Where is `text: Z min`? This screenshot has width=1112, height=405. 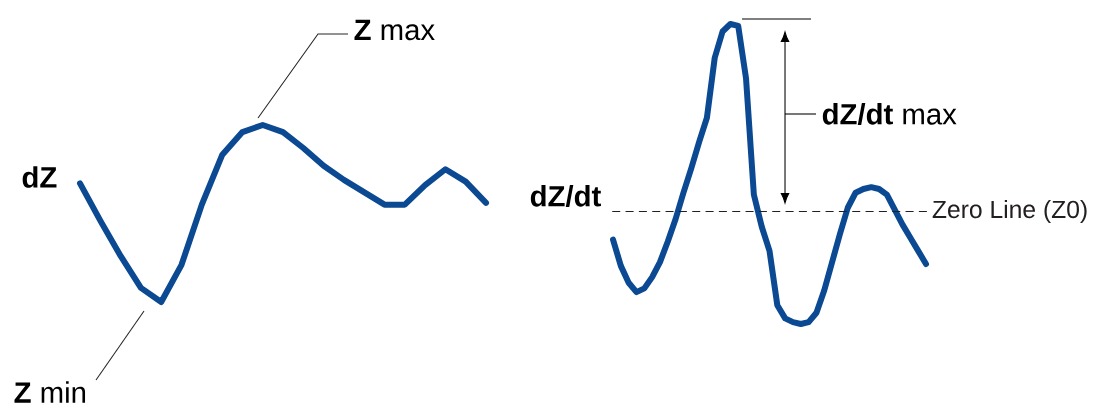
text: Z min is located at coordinates (50, 392).